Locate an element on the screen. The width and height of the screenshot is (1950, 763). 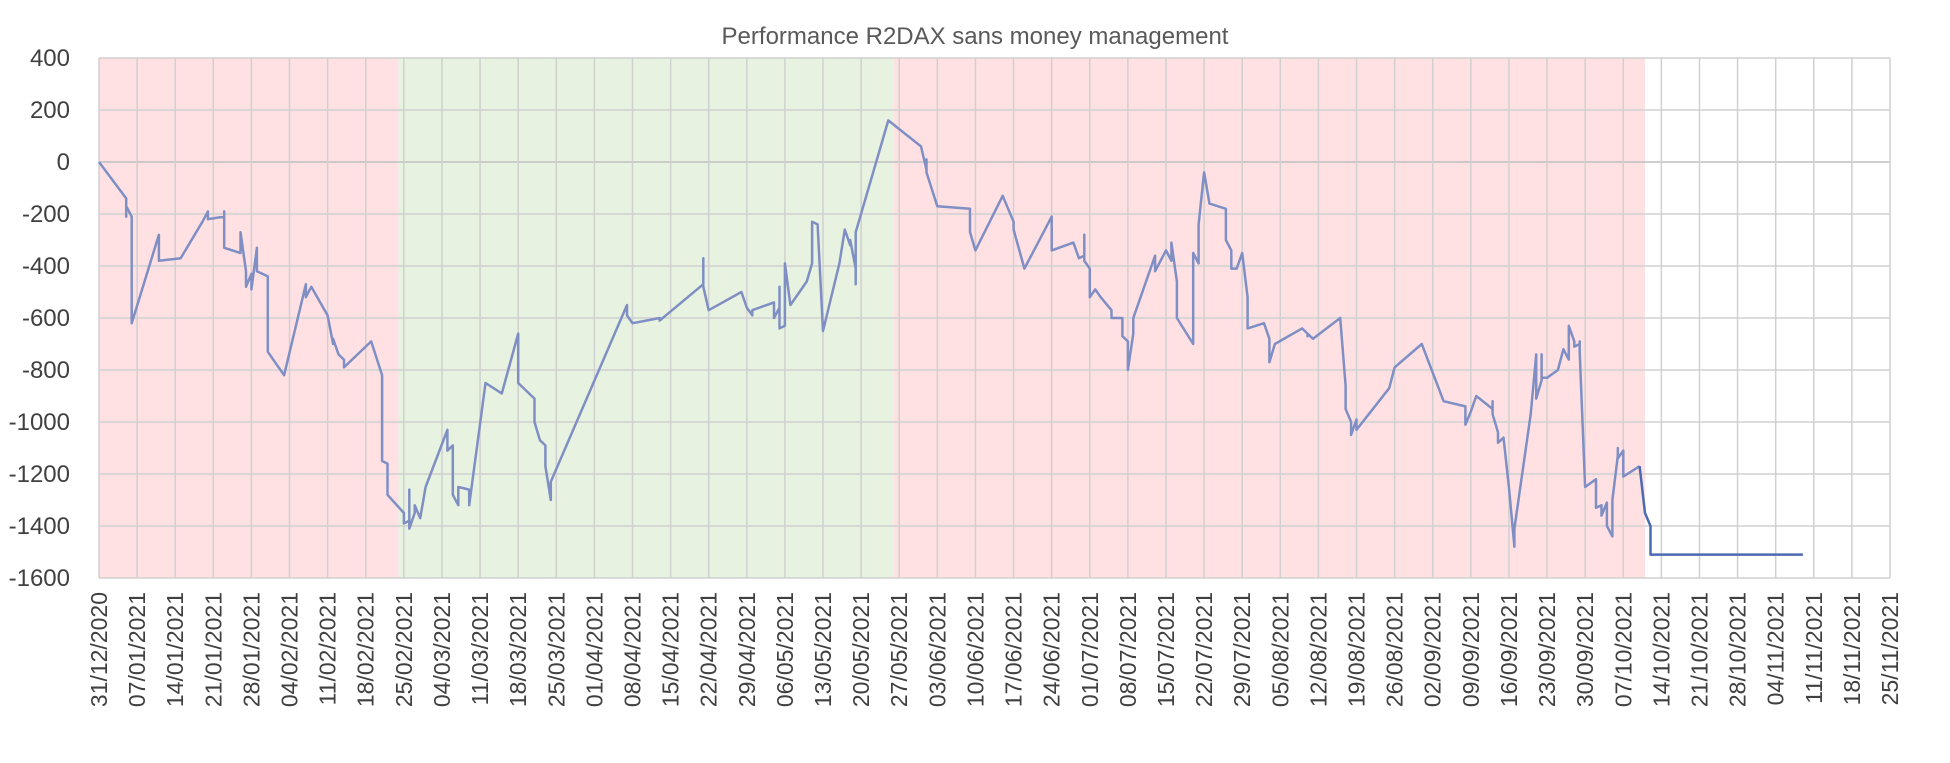
x-tick-label: 03/06/2021 is located at coordinates (937, 649).